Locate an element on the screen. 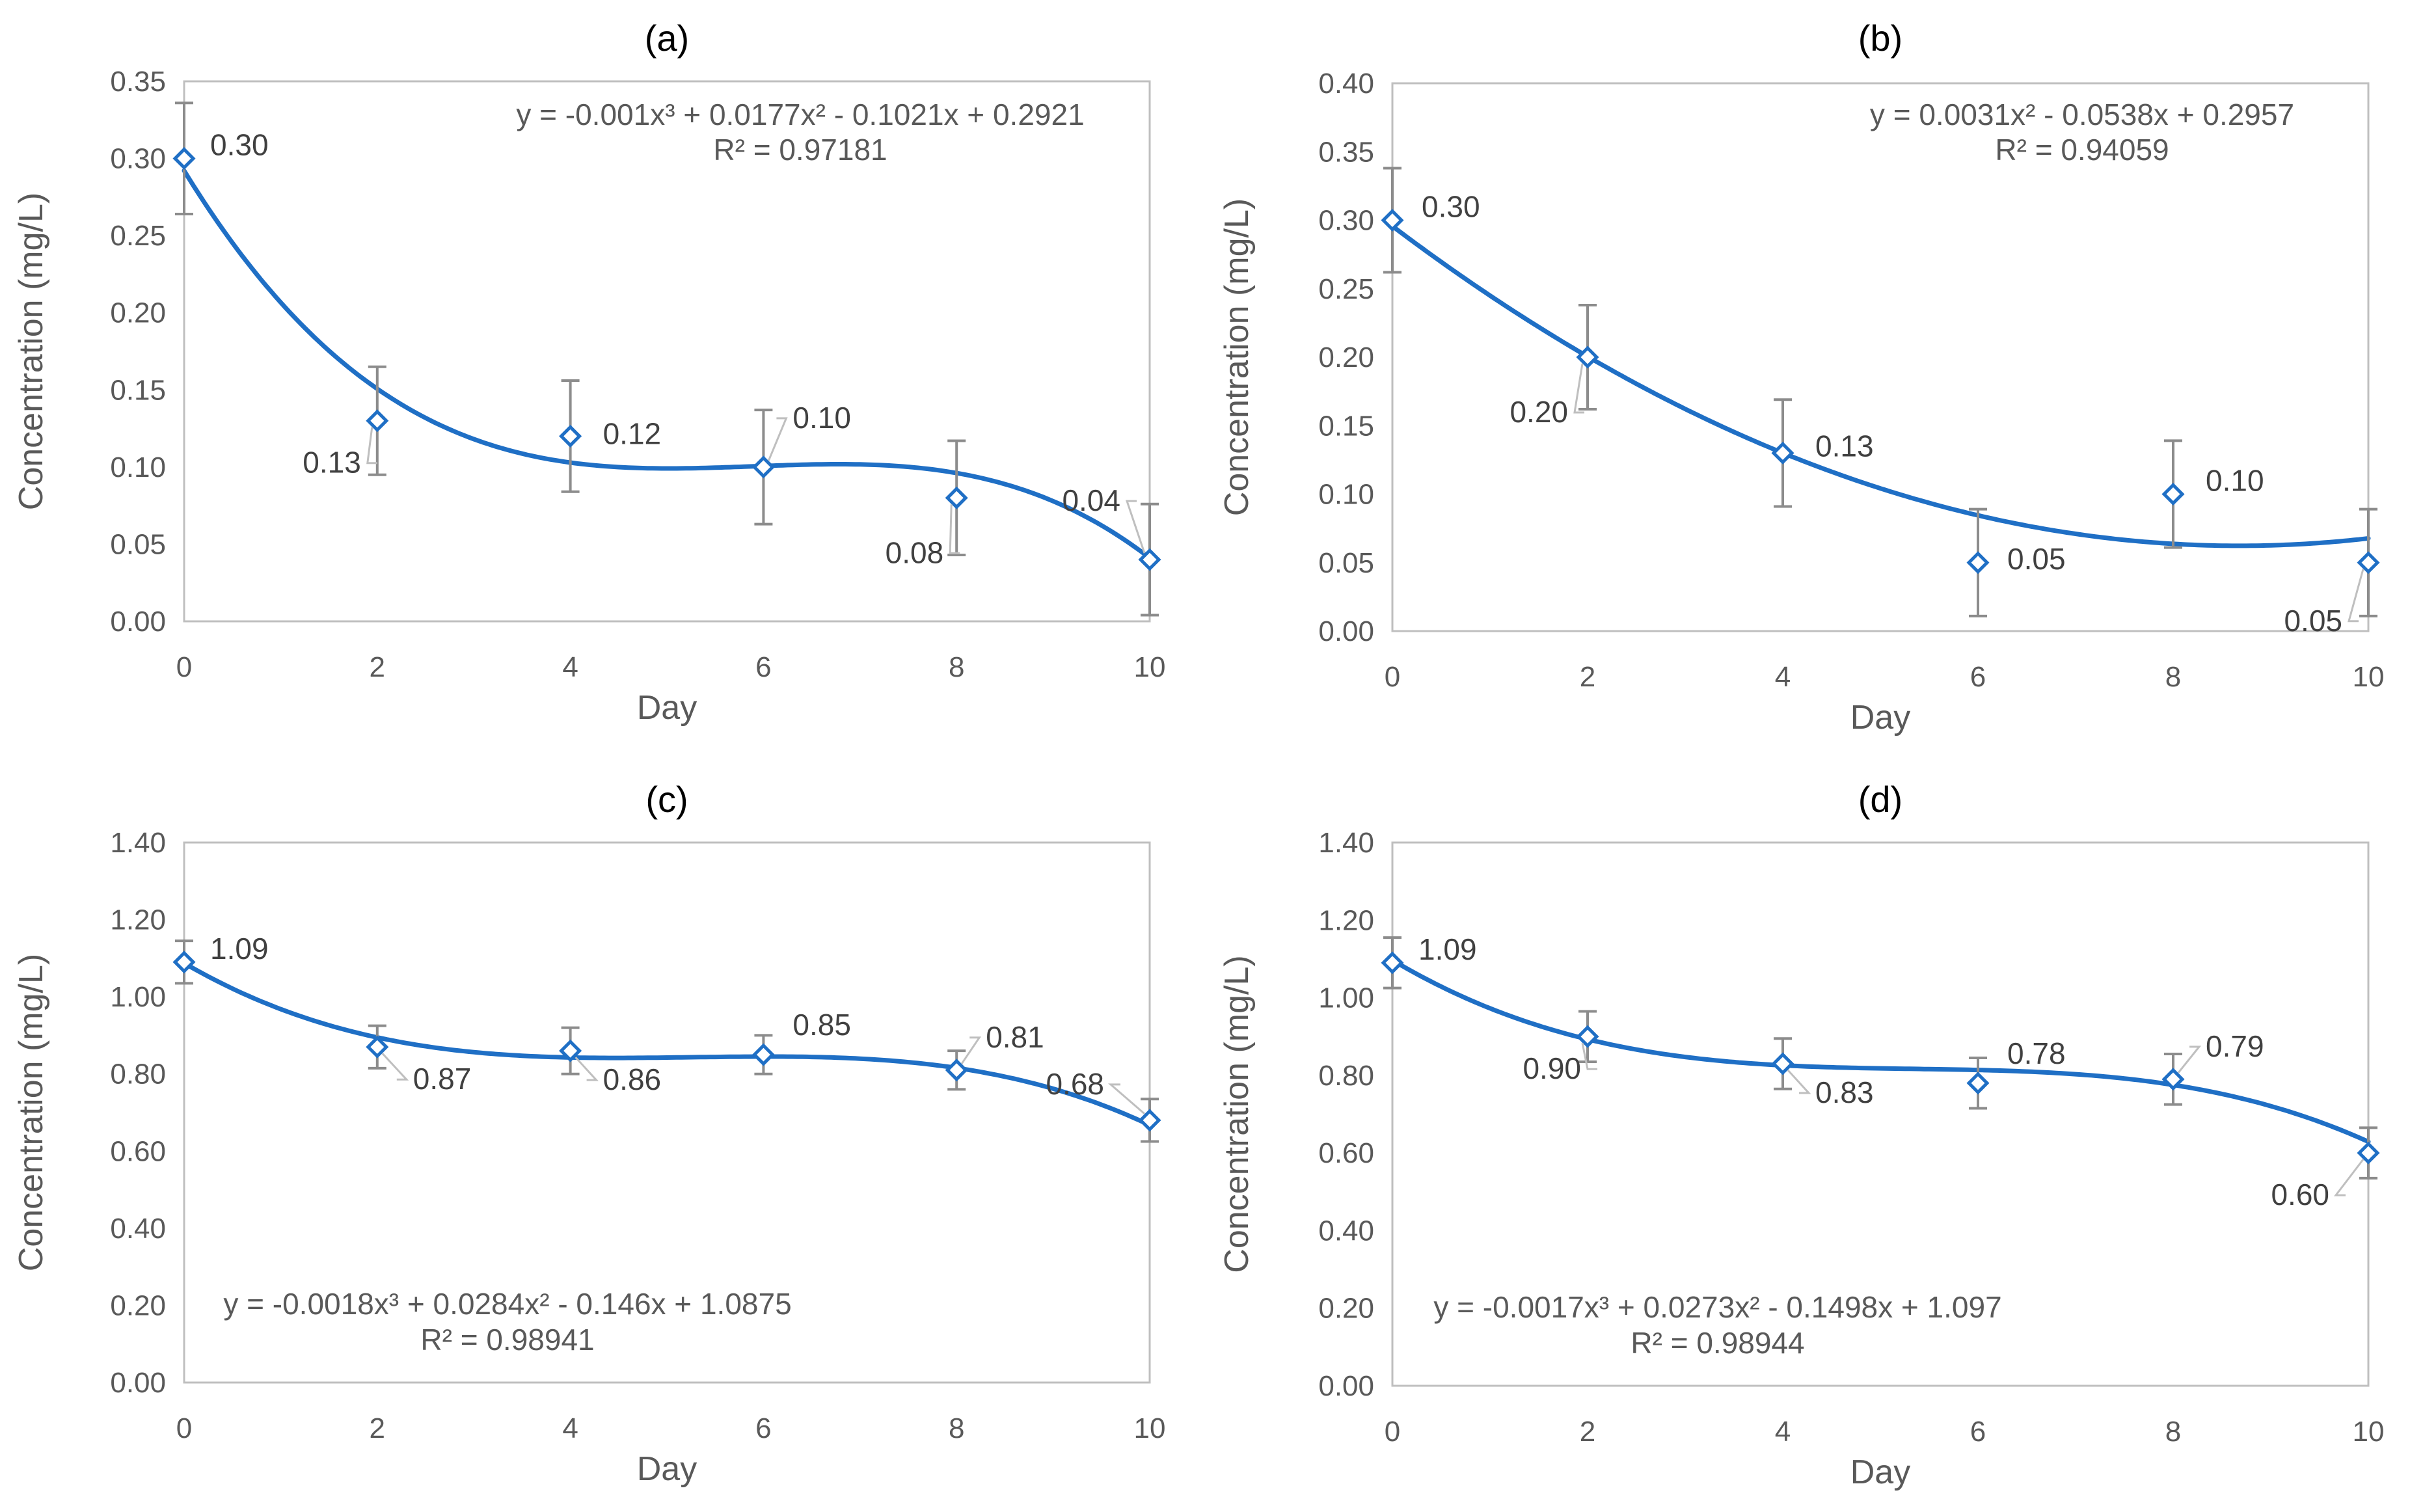 Image resolution: width=2410 pixels, height=1512 pixels. data-label: 0.90 is located at coordinates (1552, 1068).